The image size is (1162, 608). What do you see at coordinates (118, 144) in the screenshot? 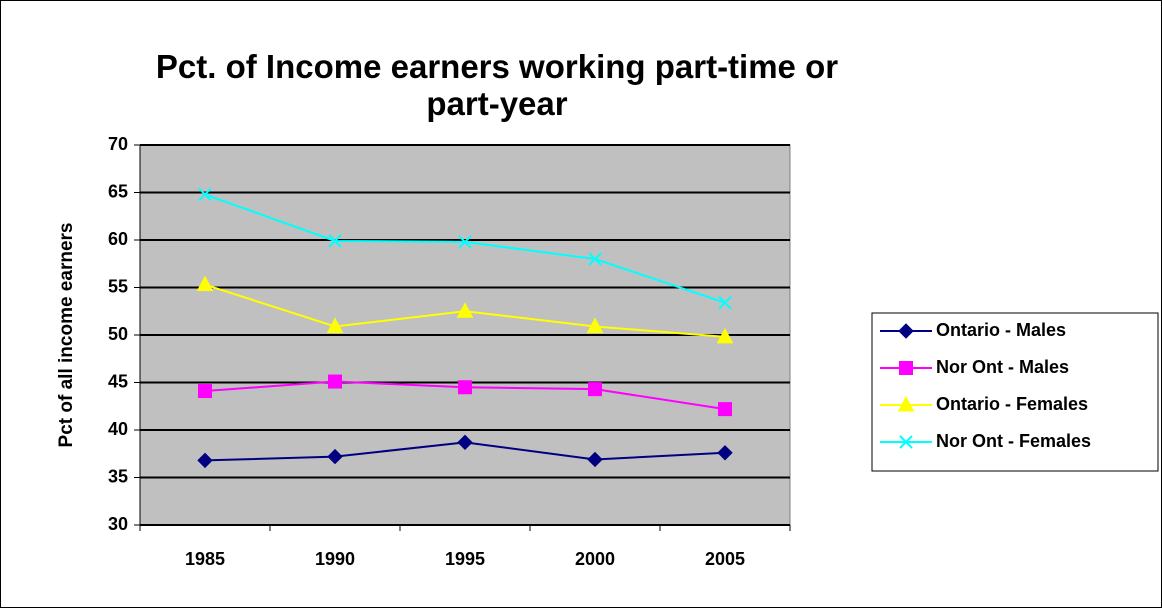
I see `y-tick-label: 70` at bounding box center [118, 144].